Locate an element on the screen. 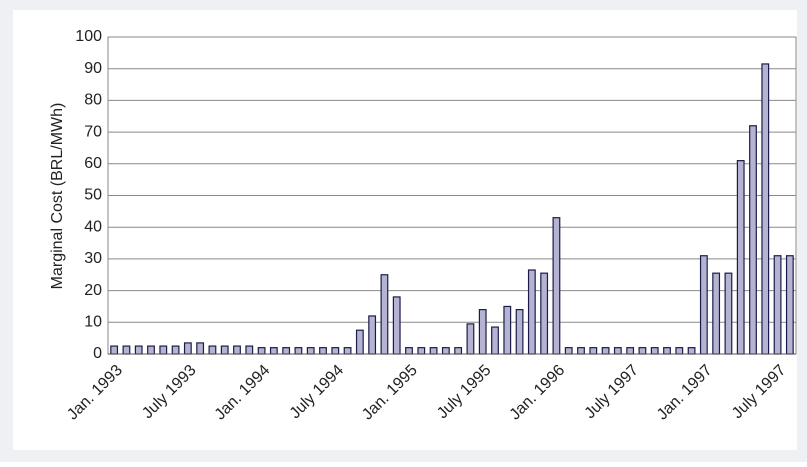 The height and width of the screenshot is (467, 807). y-axis-label: Marginal Cost (BRL/MWh) is located at coordinates (57, 196).